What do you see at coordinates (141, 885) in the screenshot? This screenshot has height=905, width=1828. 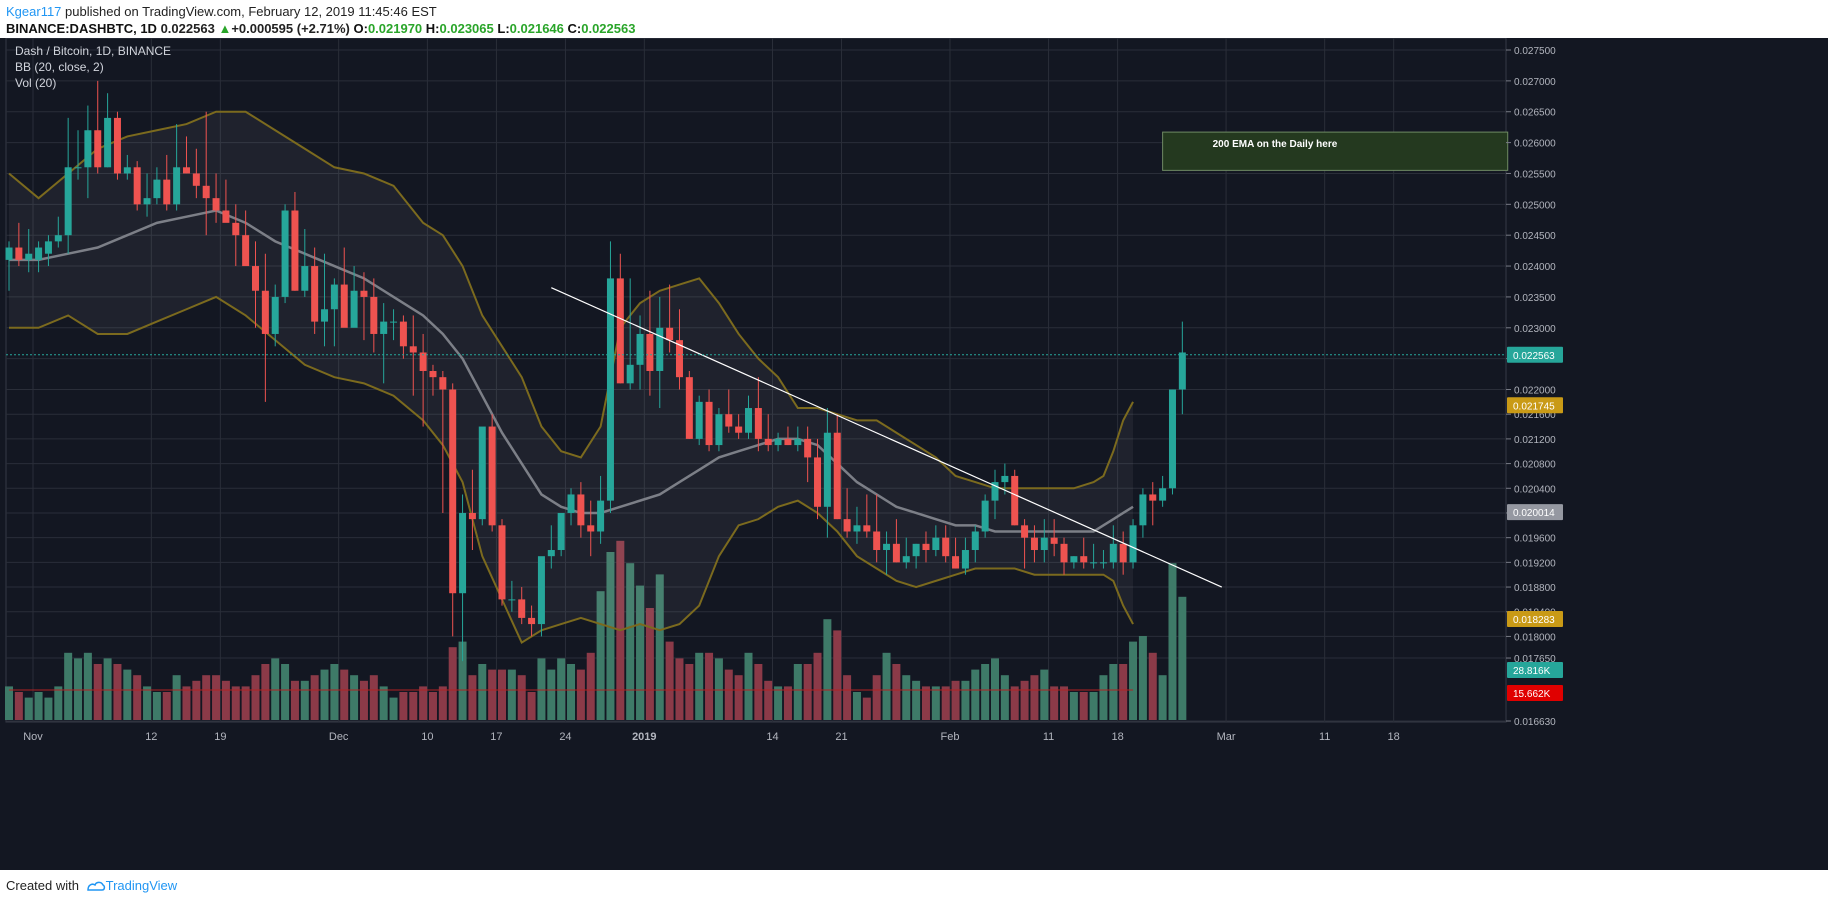 I see `tradingview-brand-link: TradingView` at bounding box center [141, 885].